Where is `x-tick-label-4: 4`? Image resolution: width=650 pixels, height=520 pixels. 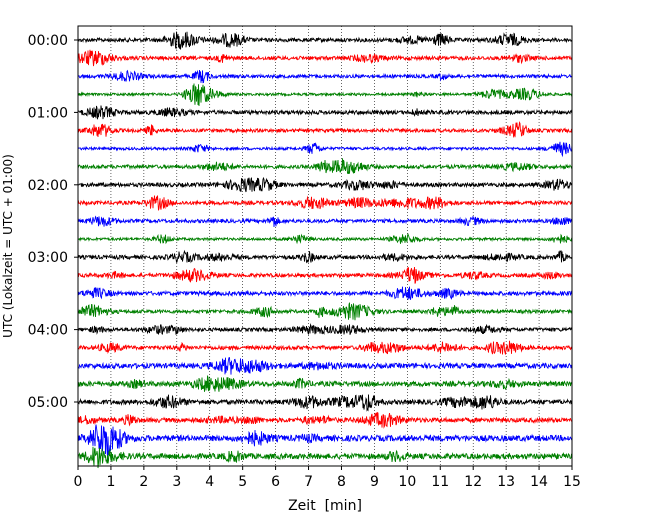 x-tick-label-4: 4 is located at coordinates (209, 482).